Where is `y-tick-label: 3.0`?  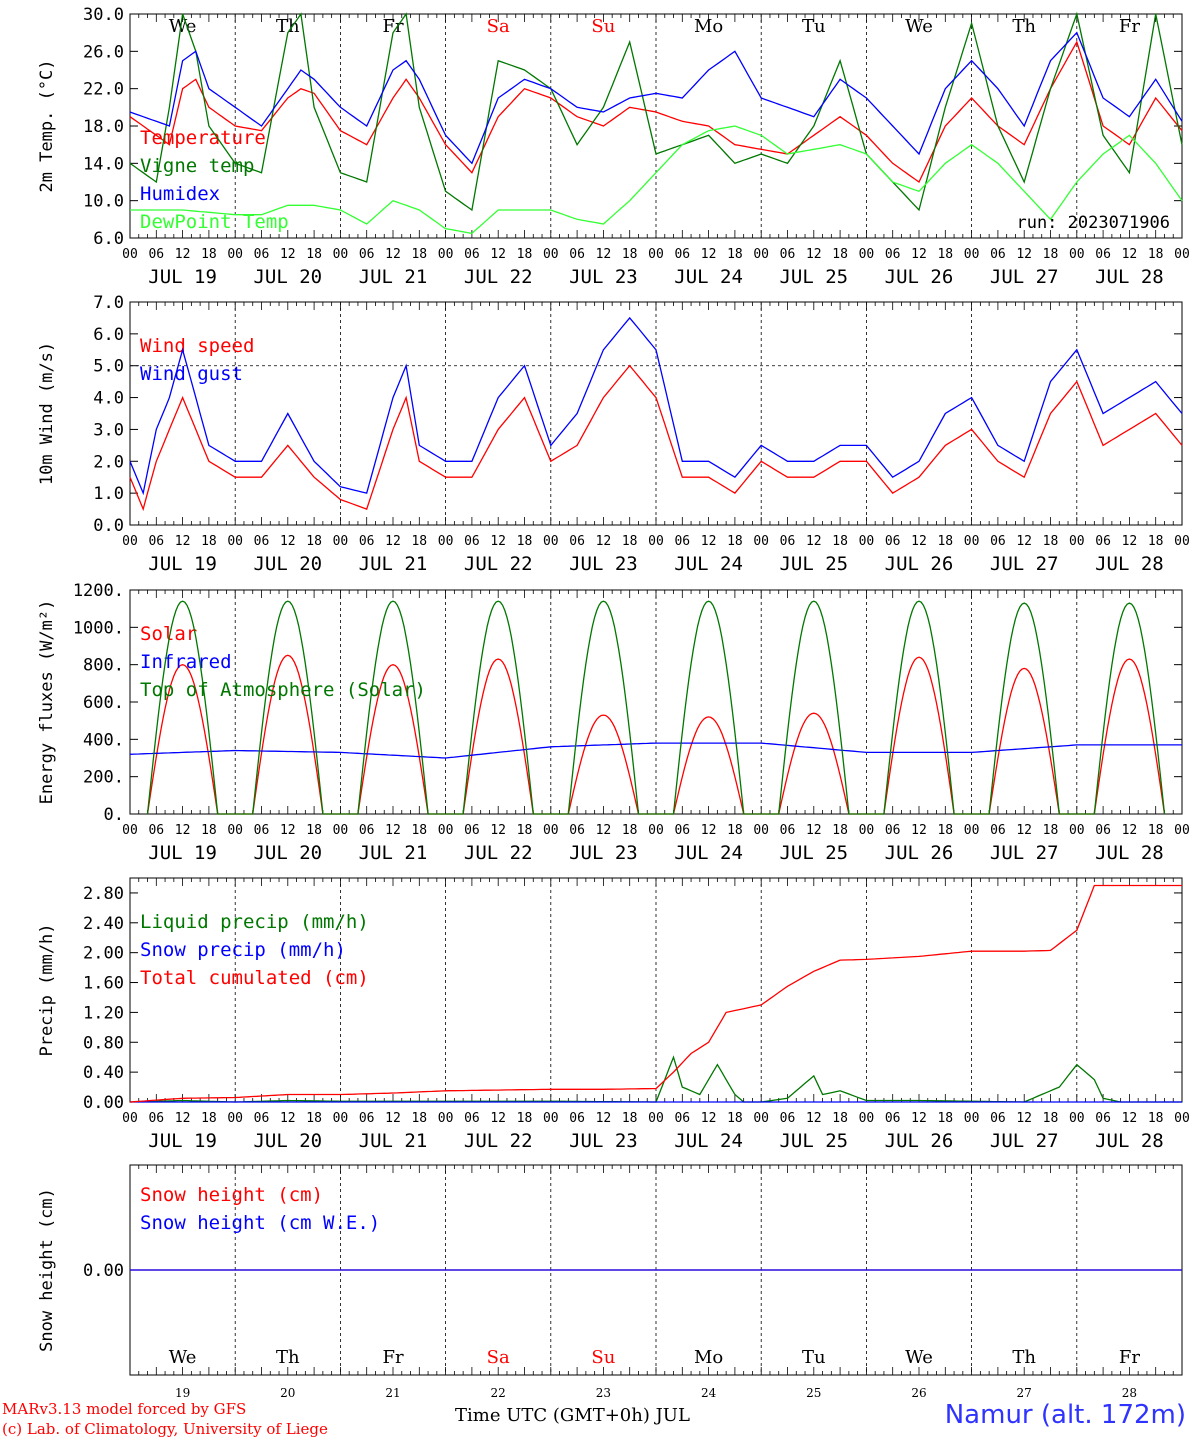 y-tick-label: 3.0 is located at coordinates (108, 430).